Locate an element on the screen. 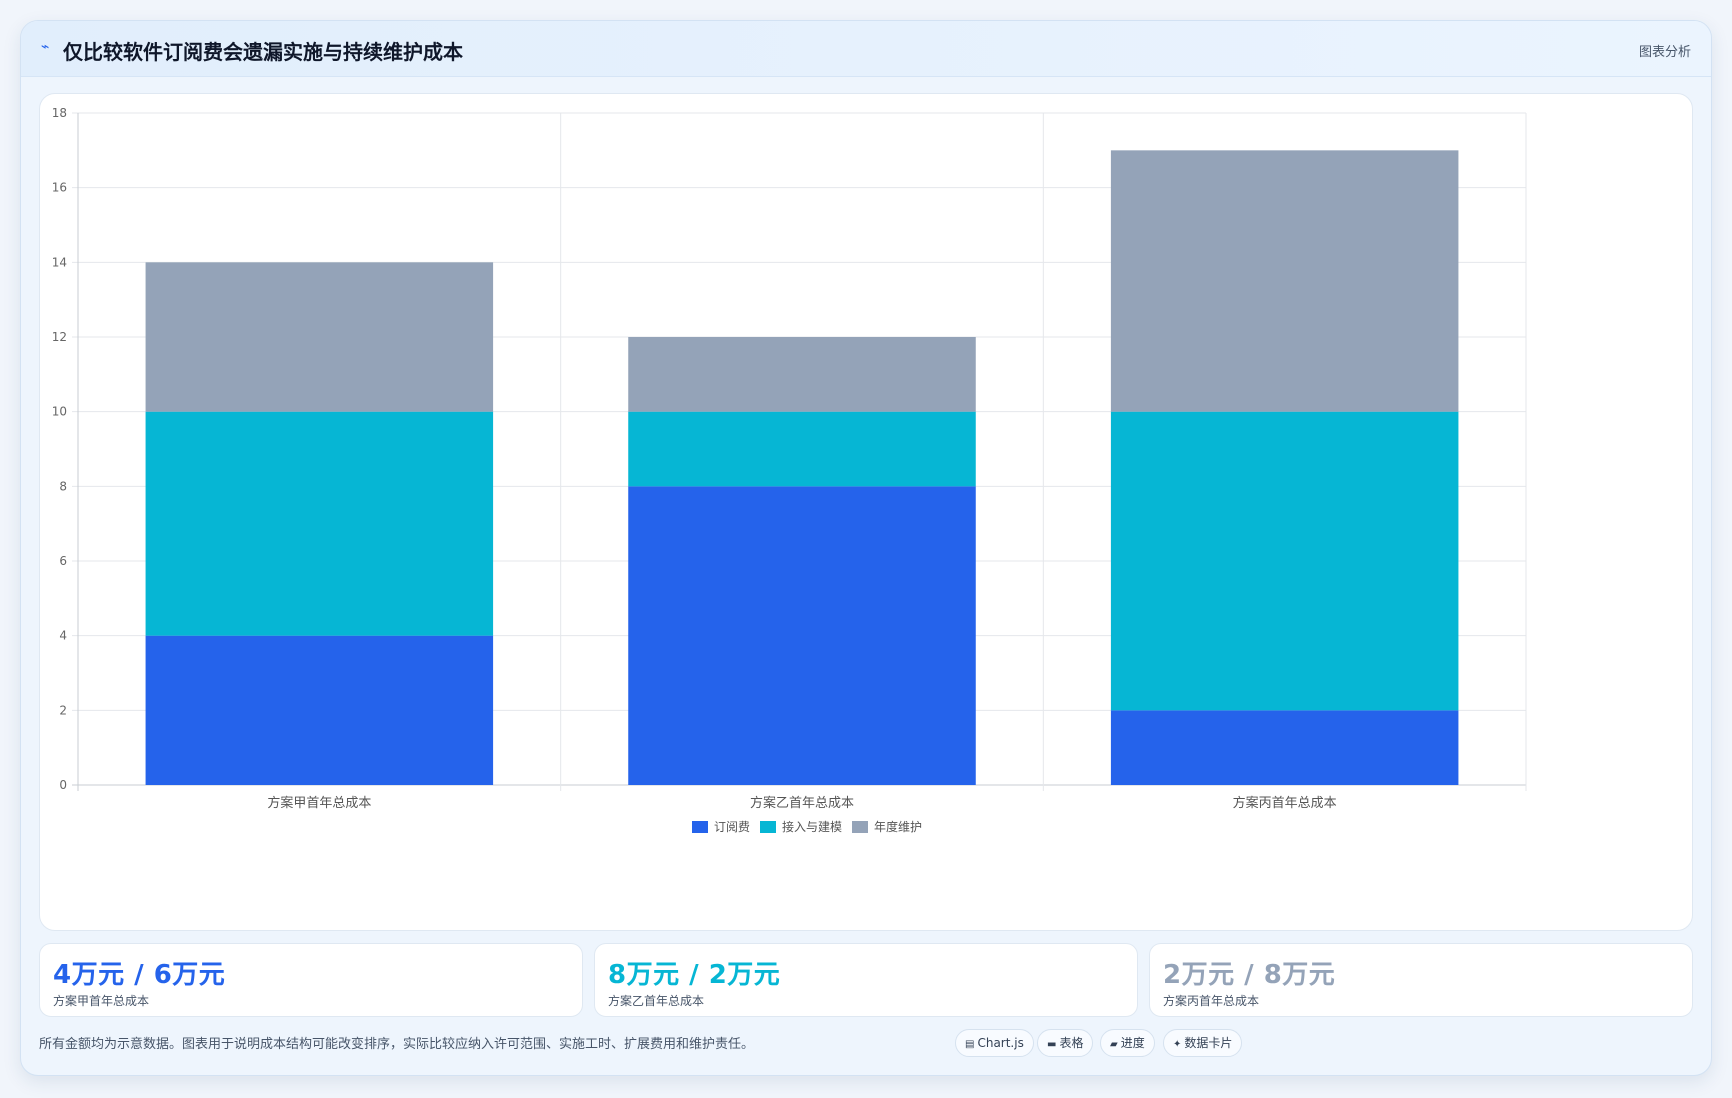 The height and width of the screenshot is (1098, 1732). card-icon: ✦ is located at coordinates (1177, 1044).